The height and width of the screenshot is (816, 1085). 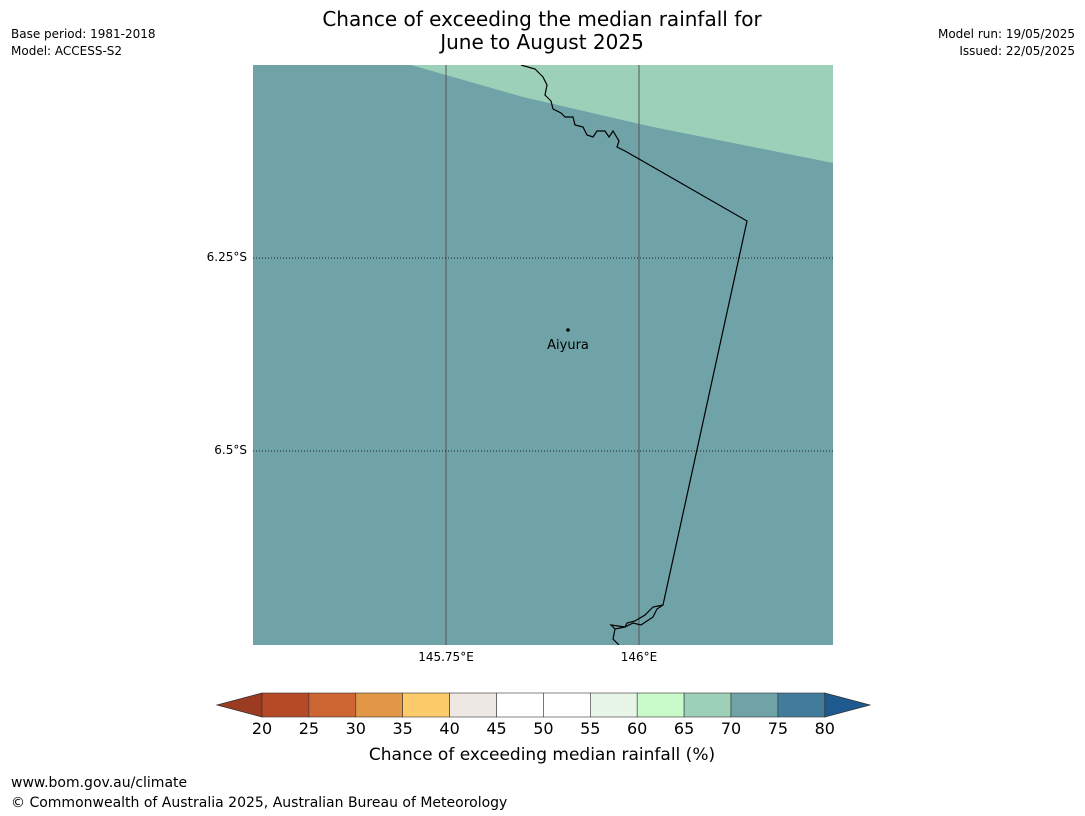 I want to click on colorbar-tick-label: 25, so click(x=309, y=728).